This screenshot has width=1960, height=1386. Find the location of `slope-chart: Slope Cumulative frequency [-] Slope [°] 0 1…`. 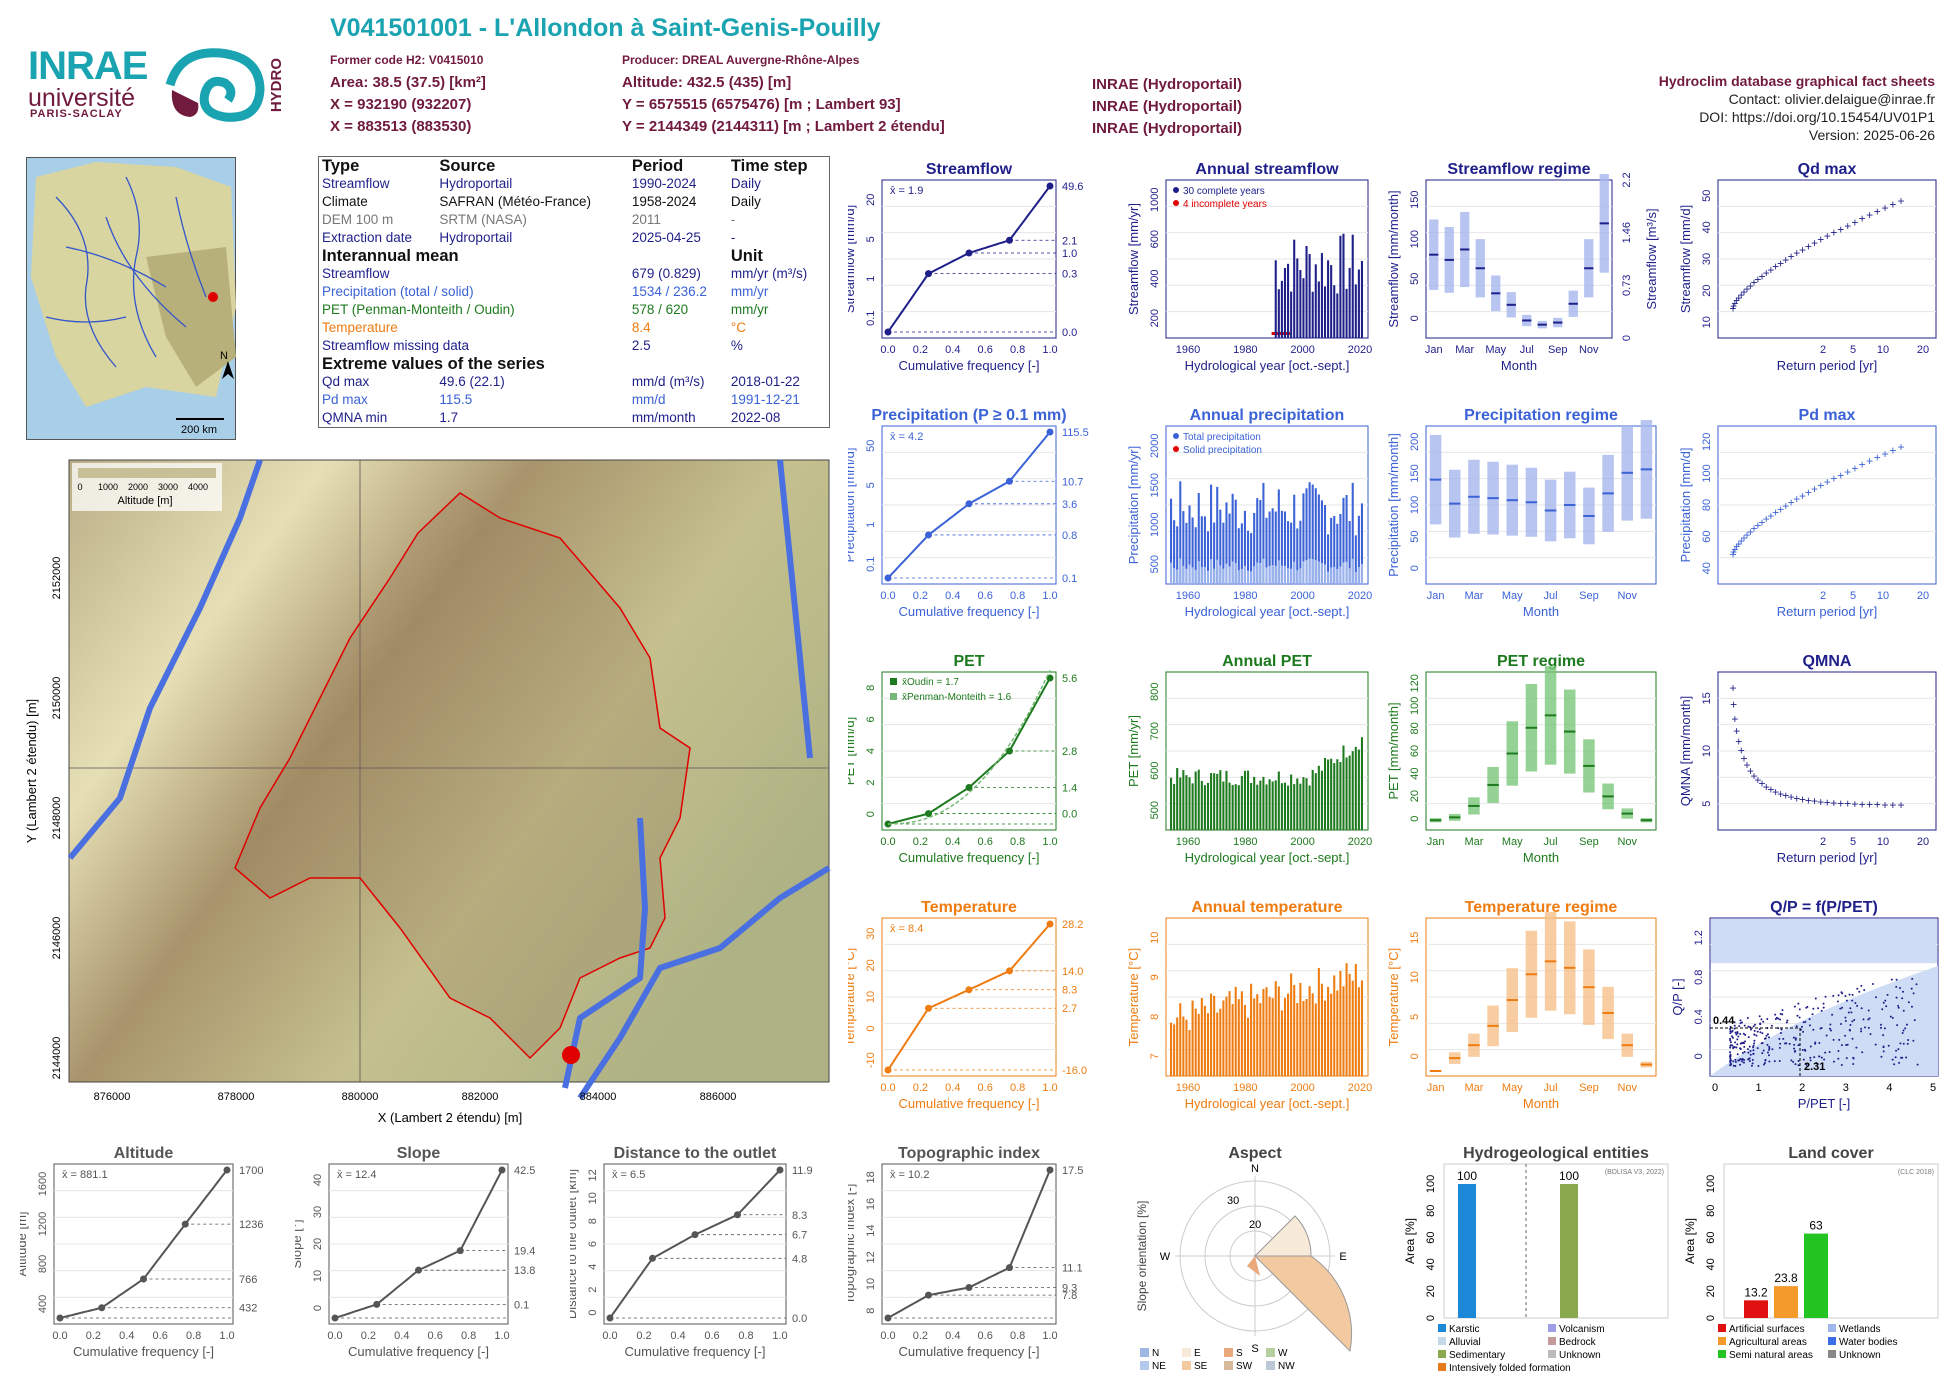

slope-chart: Slope Cumulative frequency [-] Slope [°] 0 1… is located at coordinates (432, 1256).